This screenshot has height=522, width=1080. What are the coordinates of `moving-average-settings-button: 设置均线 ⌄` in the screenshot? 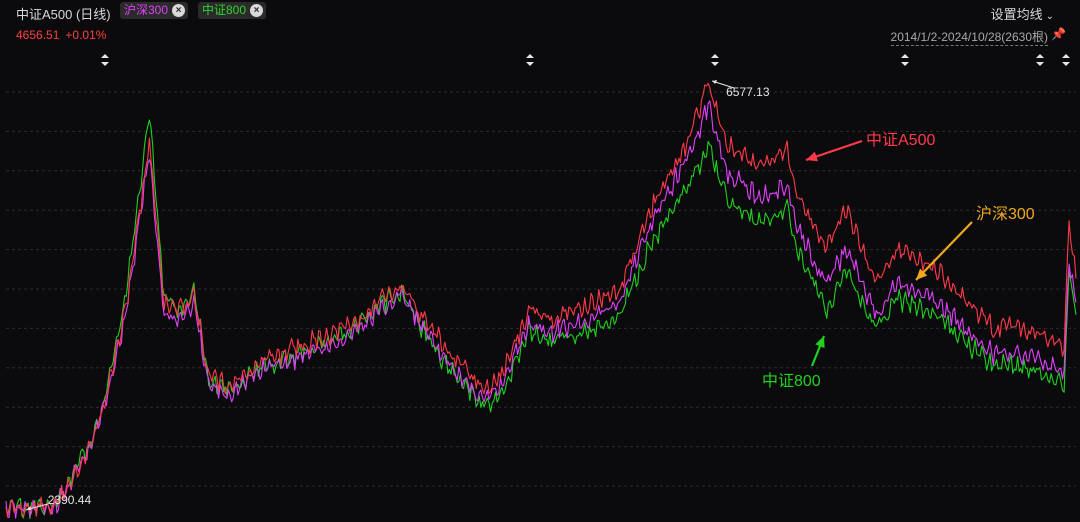 It's located at (1022, 13).